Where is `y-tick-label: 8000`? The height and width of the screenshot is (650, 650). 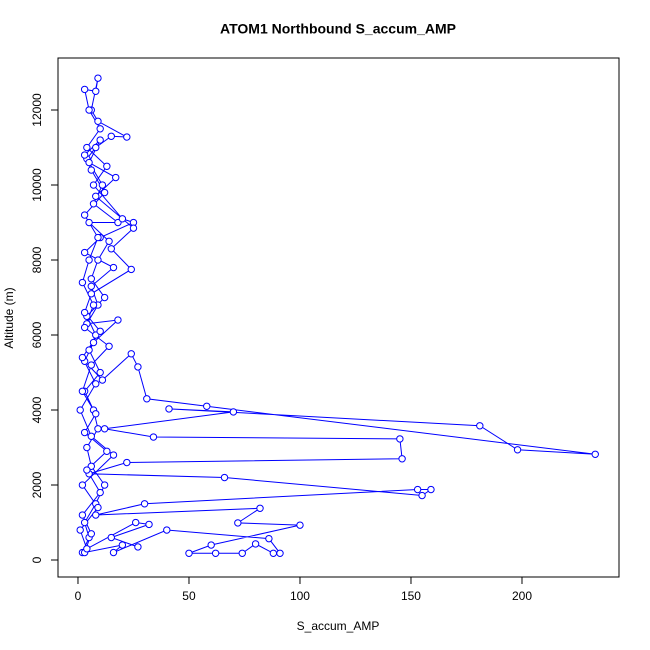
y-tick-label: 8000 is located at coordinates (37, 259).